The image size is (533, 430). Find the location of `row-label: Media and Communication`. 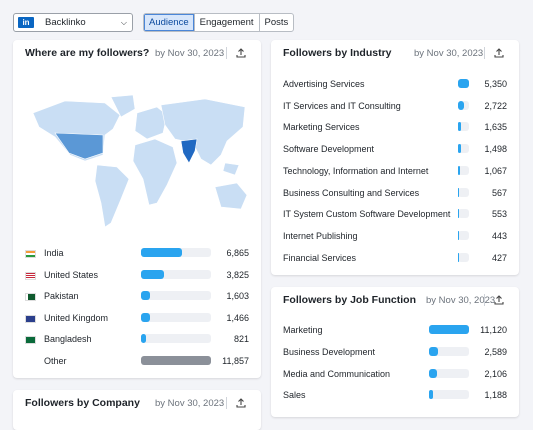

row-label: Media and Communication is located at coordinates (337, 373).